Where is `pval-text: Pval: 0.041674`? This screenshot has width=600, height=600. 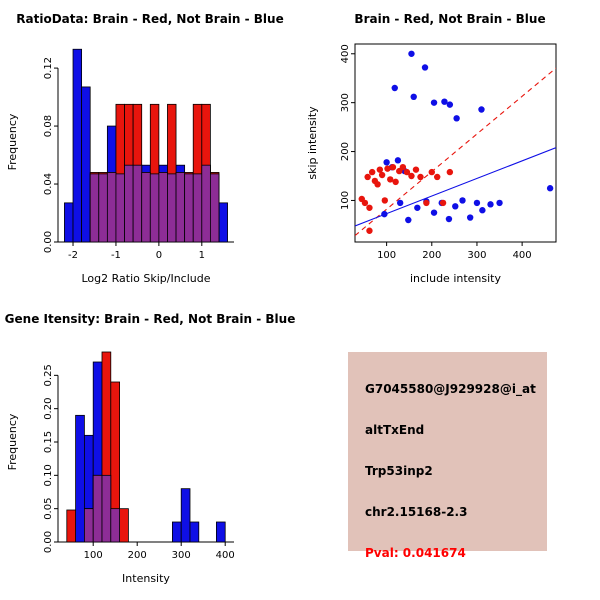
pval-text: Pval: 0.041674 is located at coordinates (415, 553).